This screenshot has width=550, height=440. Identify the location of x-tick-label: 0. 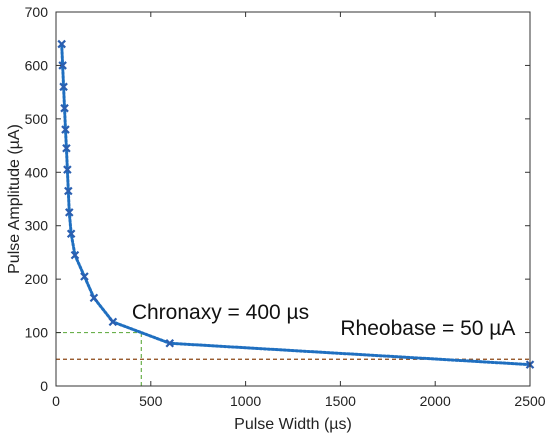
(56, 401).